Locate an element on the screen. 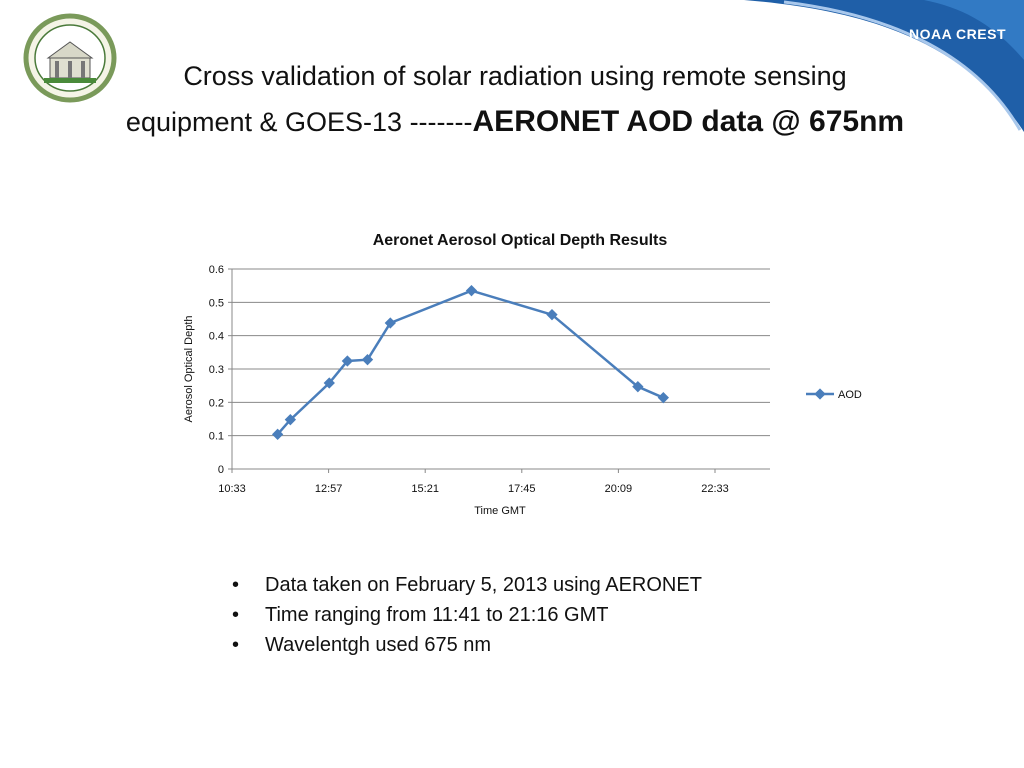 This screenshot has width=1024, height=768. legend-label-aod: AOD is located at coordinates (850, 395).